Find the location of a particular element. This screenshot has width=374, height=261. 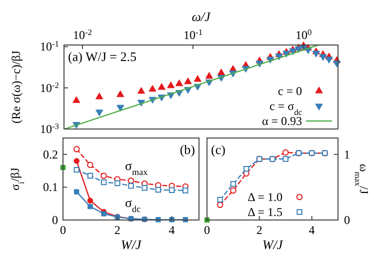

y-tick-label: 10$^{-2}$ is located at coordinates (49, 87).